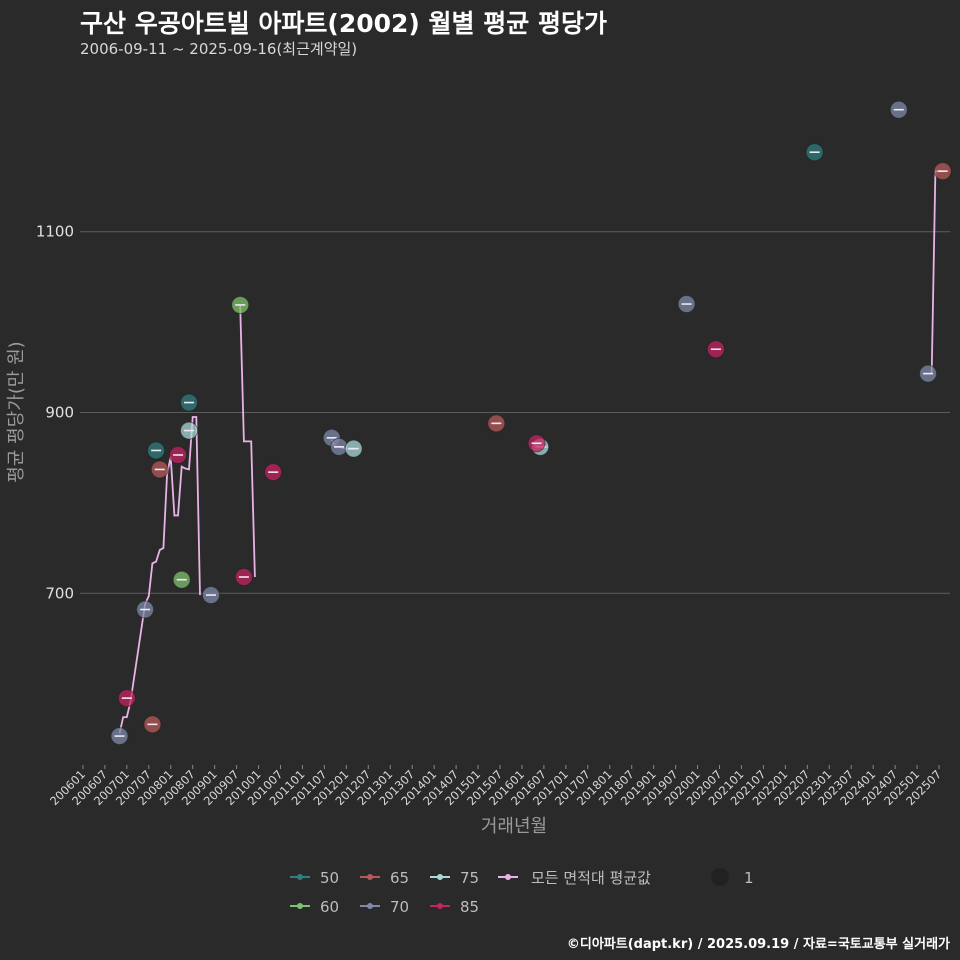  Describe the element at coordinates (514, 826) in the screenshot. I see `x-axis-label: 거래년월` at that location.